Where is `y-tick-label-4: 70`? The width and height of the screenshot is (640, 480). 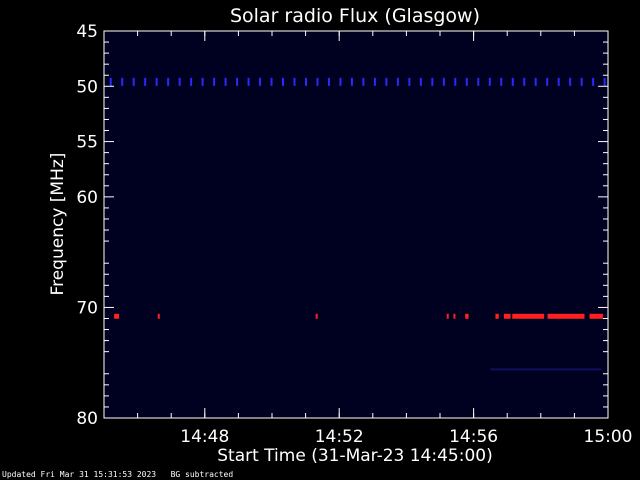
y-tick-label-4: 70 is located at coordinates (87, 308).